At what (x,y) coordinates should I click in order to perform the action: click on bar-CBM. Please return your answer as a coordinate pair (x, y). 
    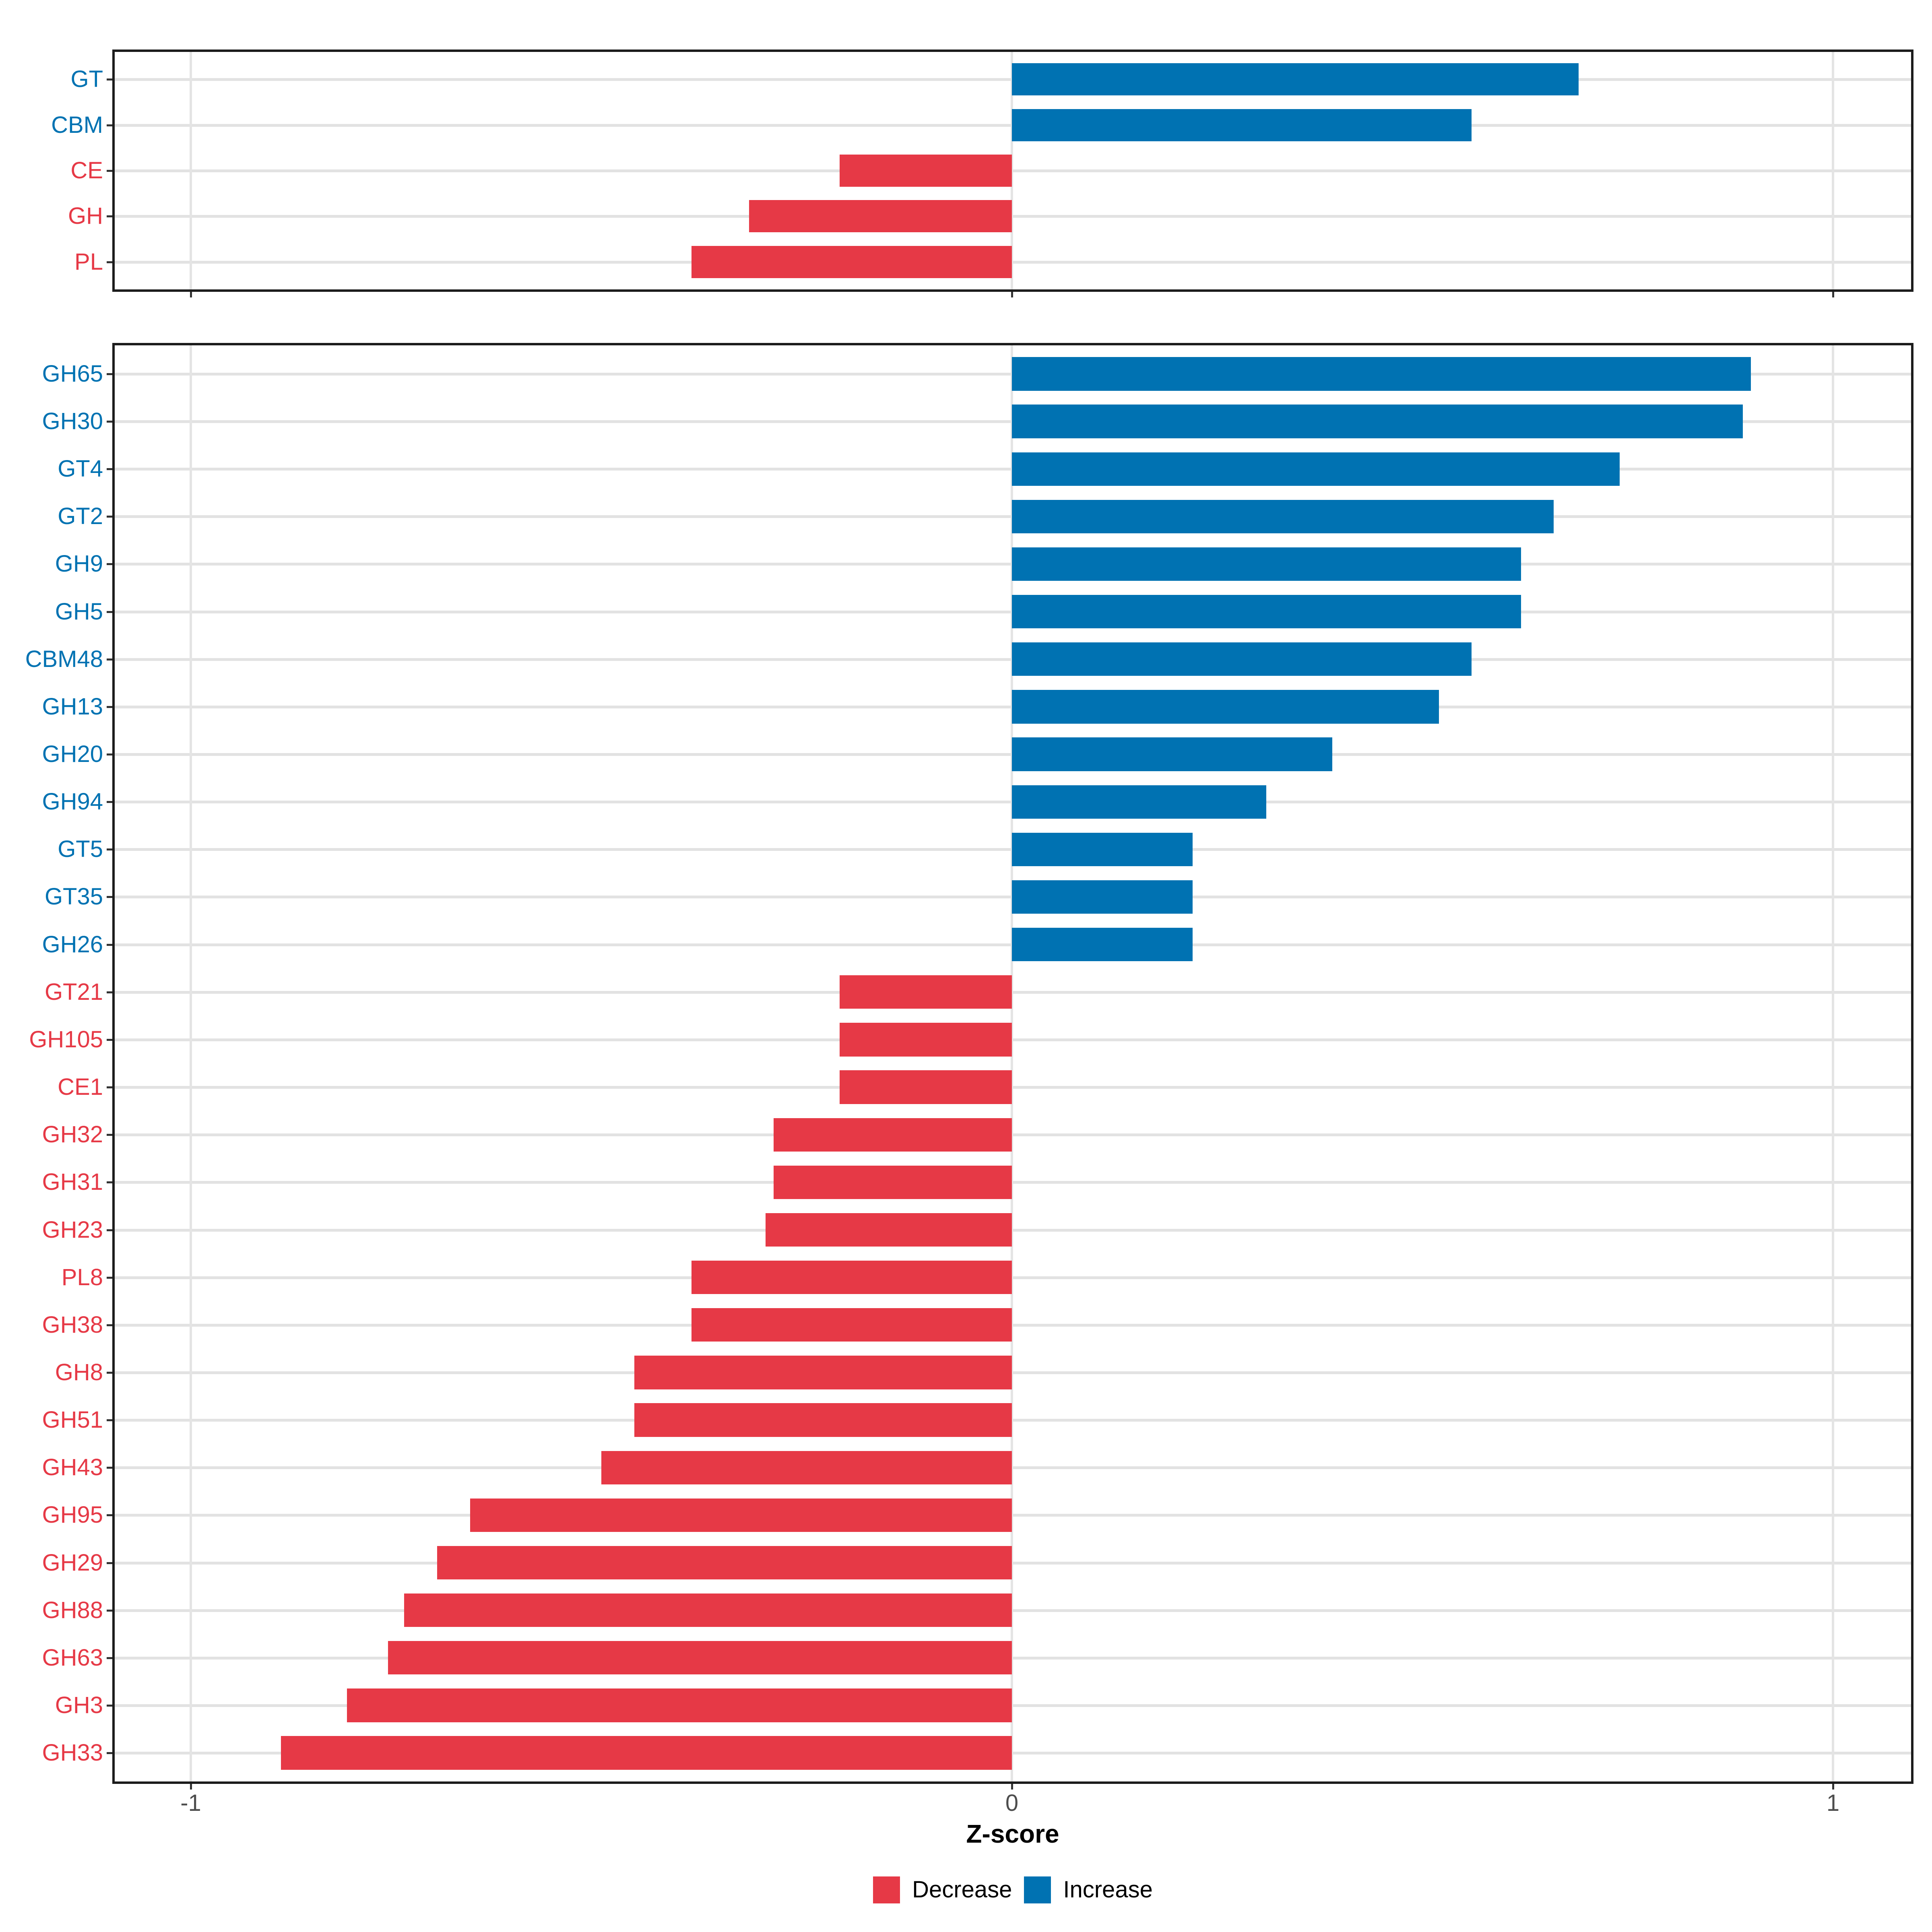
    Looking at the image, I should click on (1242, 125).